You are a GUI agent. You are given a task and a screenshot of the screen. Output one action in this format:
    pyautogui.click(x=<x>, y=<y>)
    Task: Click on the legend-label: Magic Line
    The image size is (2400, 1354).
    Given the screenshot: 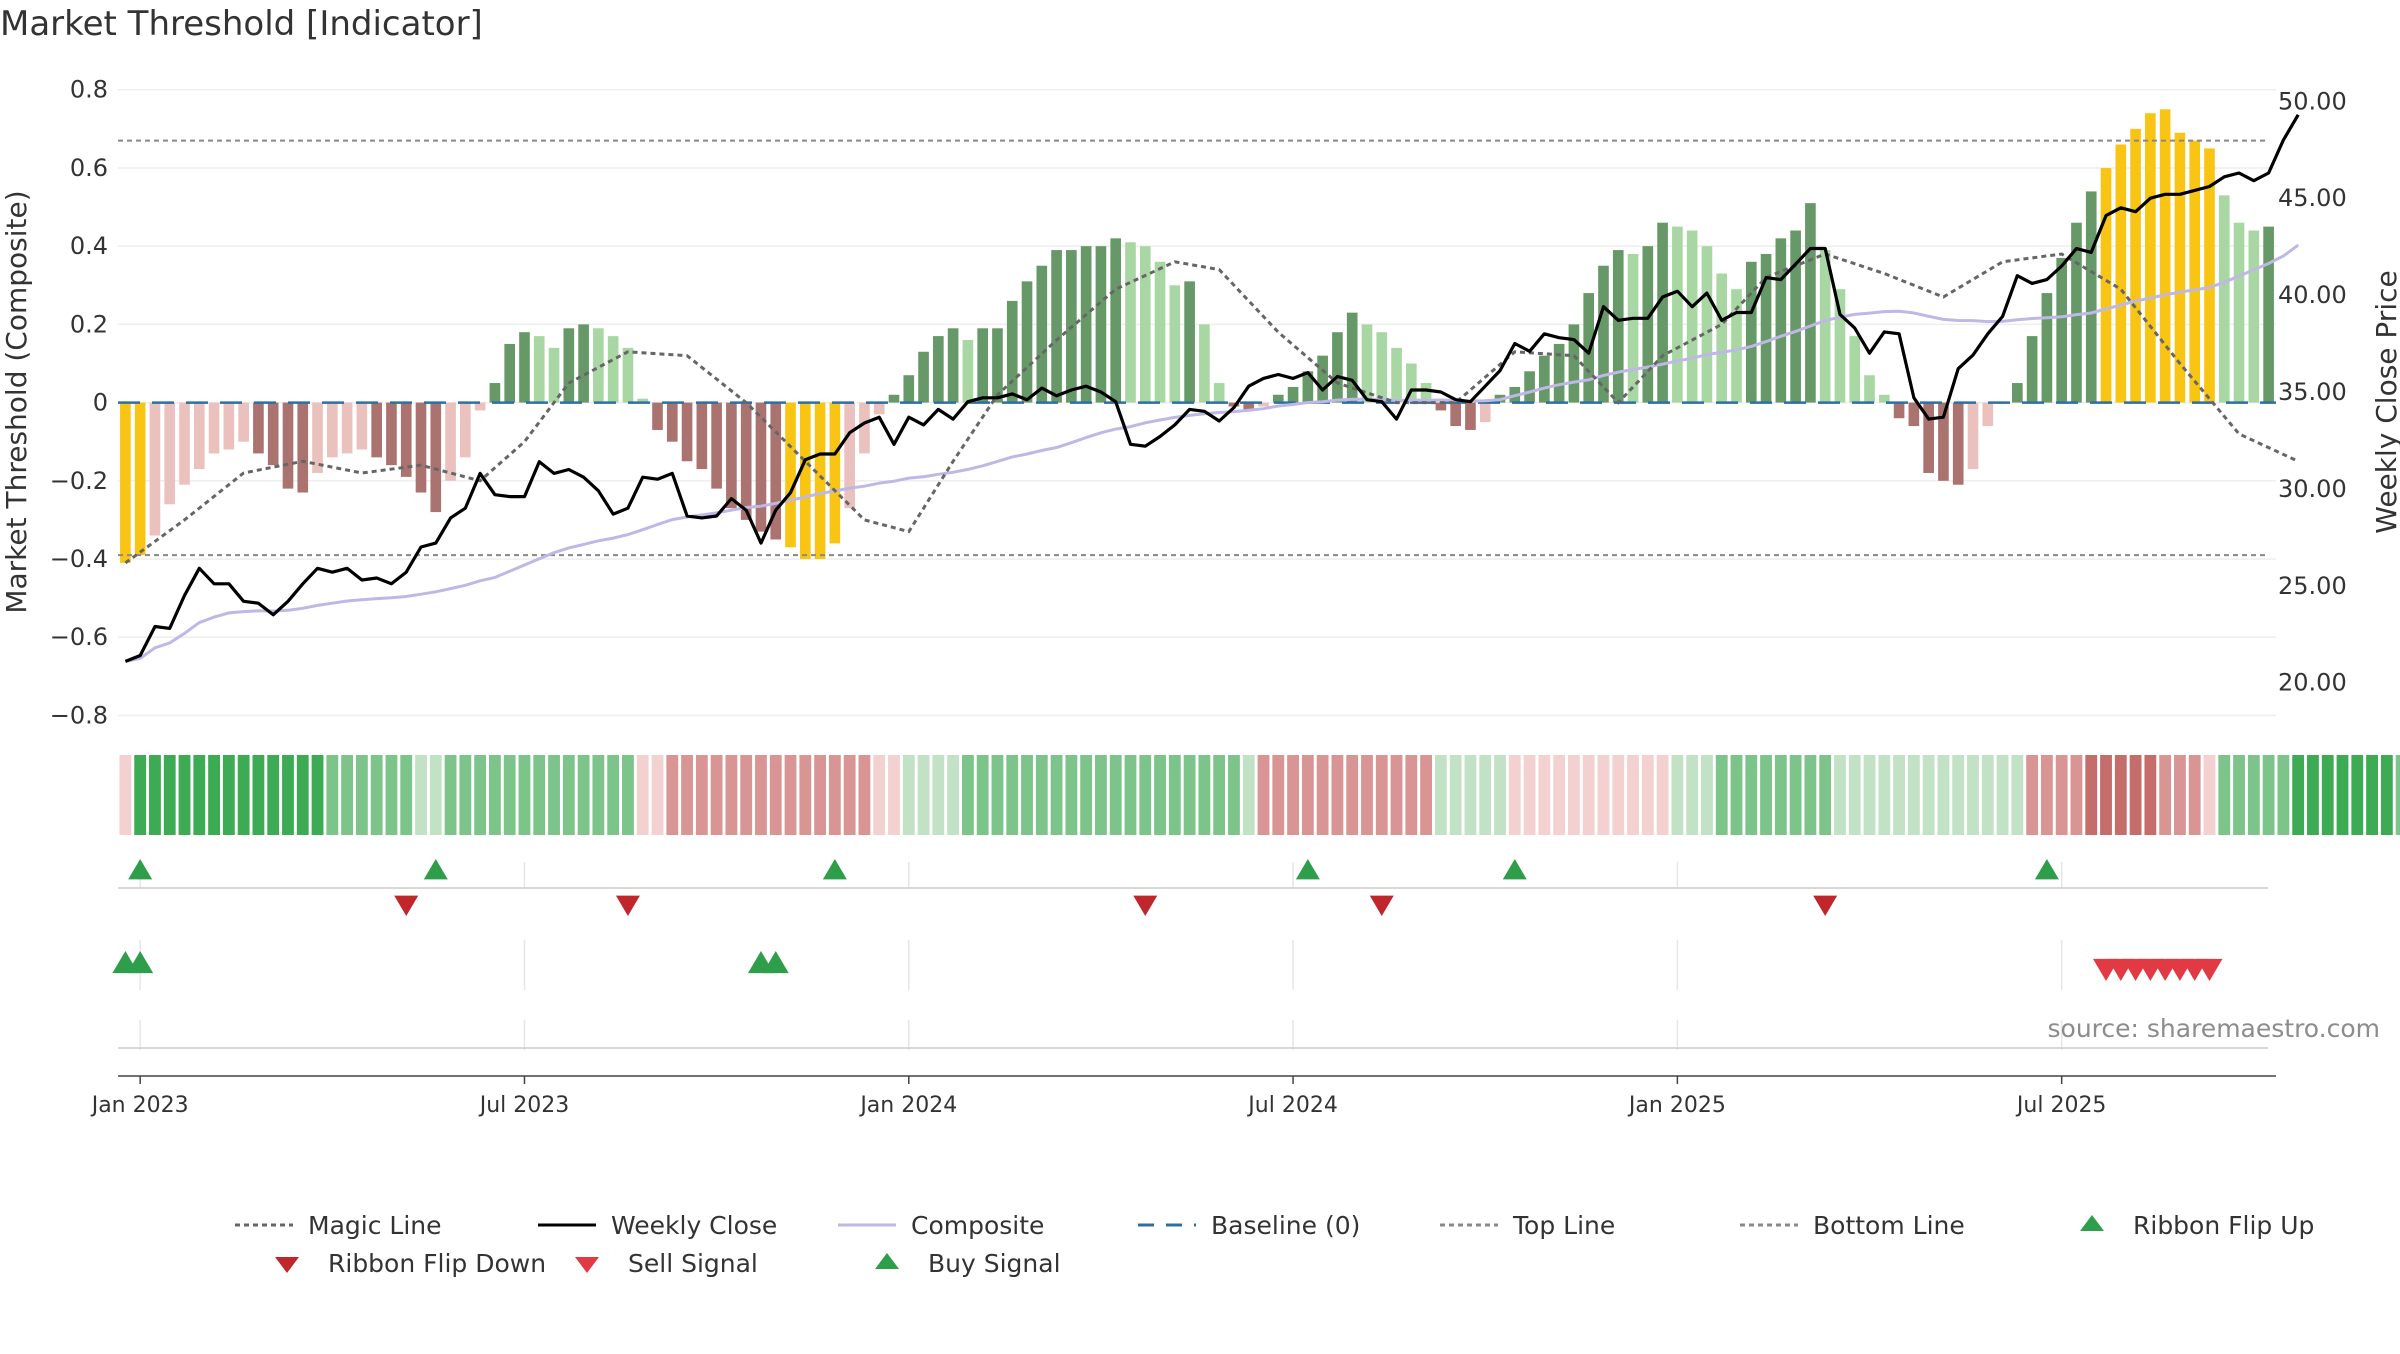 What is the action you would take?
    pyautogui.click(x=375, y=1225)
    